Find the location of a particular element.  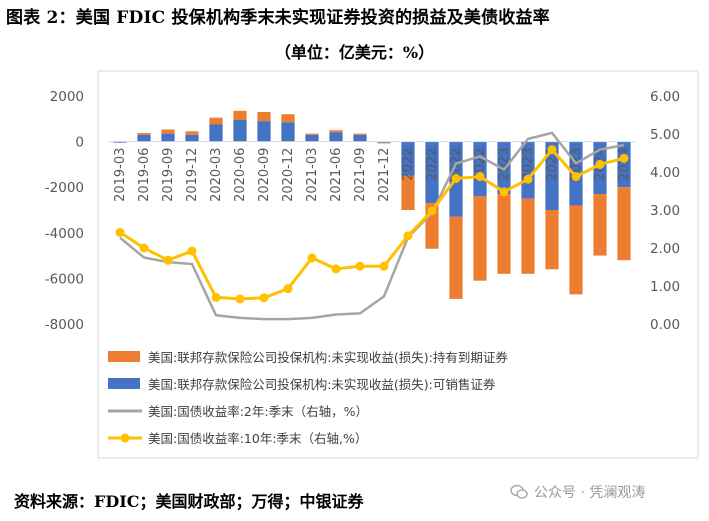

category-label: 2021-06 is located at coordinates (336, 175).